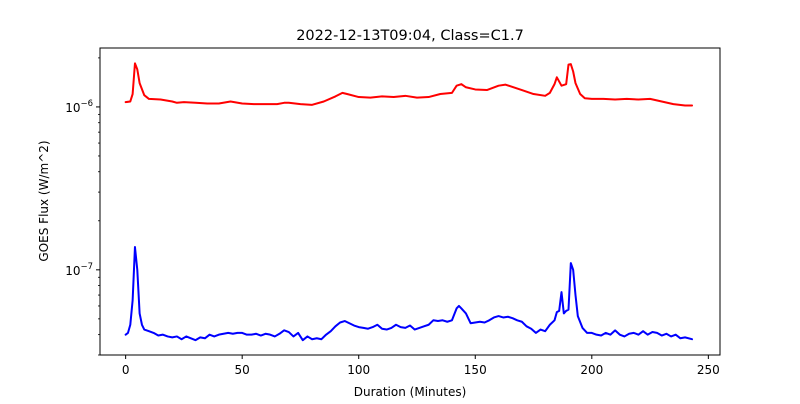 This screenshot has width=800, height=404. Describe the element at coordinates (708, 370) in the screenshot. I see `x-tick-label-5: 250` at that location.